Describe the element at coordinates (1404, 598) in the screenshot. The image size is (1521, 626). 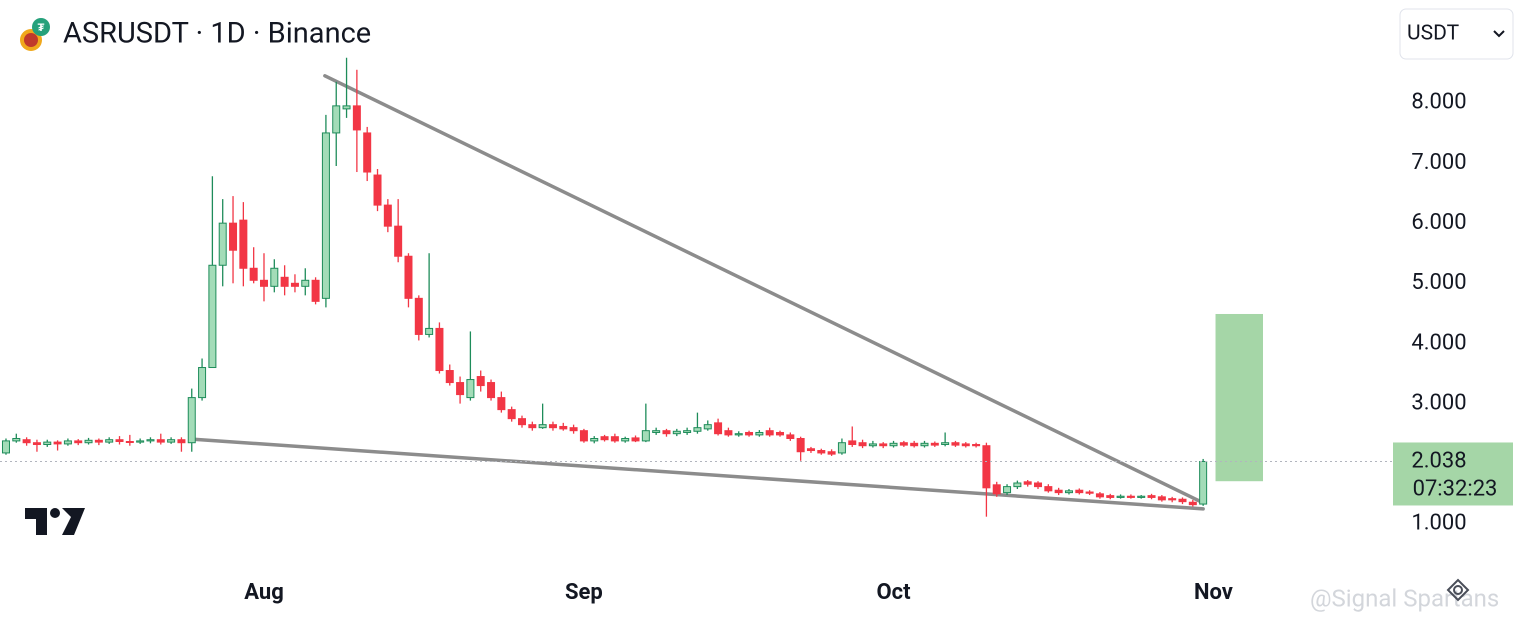
I see `watermark: @Signal Spartans` at that location.